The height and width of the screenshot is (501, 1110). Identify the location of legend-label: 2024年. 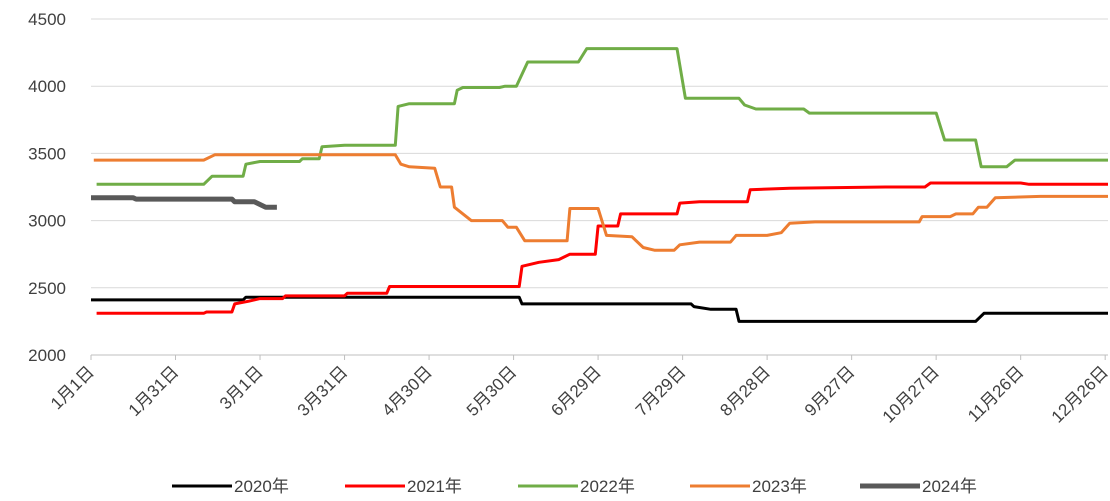
(949, 486).